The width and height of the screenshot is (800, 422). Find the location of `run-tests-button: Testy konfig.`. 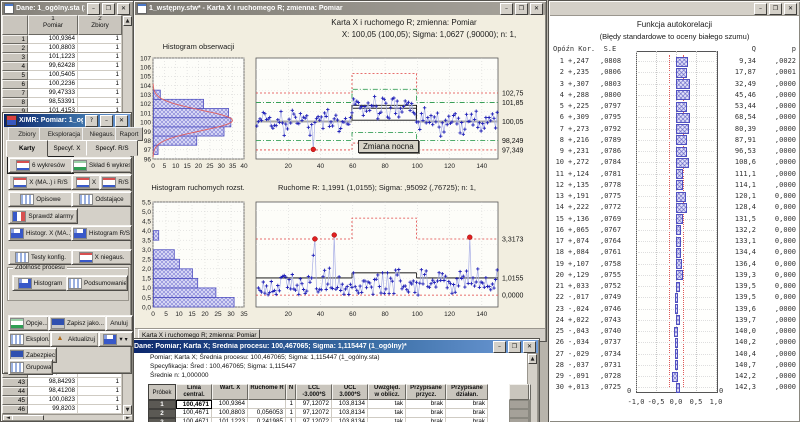

run-tests-button: Testy konfig. is located at coordinates (40, 257).